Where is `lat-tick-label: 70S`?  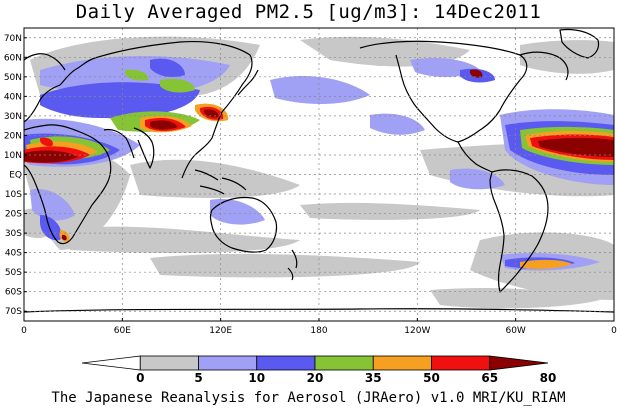 lat-tick-label: 70S is located at coordinates (13, 312).